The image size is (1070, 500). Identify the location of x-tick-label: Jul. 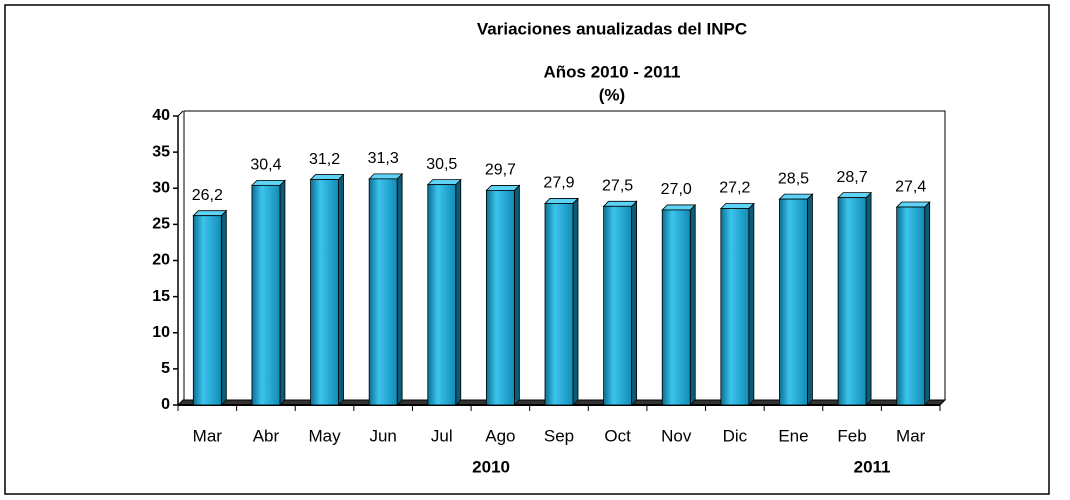
(442, 435).